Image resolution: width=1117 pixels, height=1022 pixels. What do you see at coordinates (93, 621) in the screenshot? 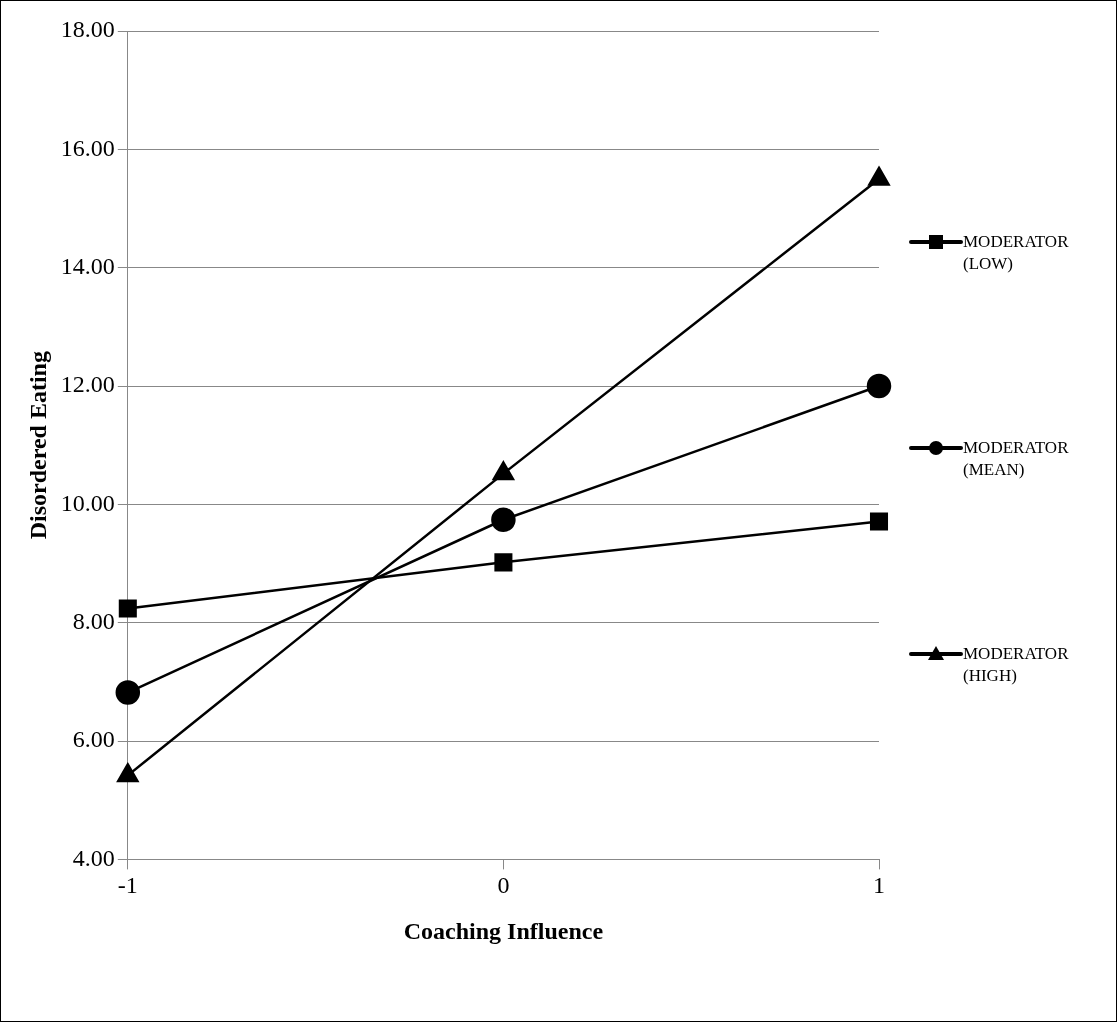
I see `y-tick-label: 8.00` at bounding box center [93, 621].